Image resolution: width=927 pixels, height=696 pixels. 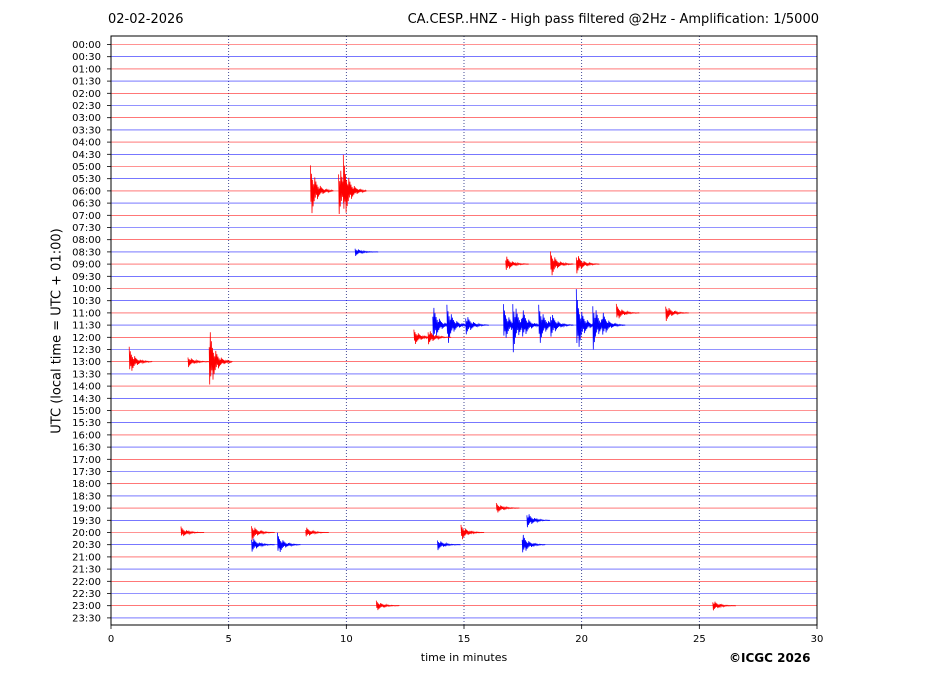 I want to click on row-time-label: 23:00, so click(x=86, y=606).